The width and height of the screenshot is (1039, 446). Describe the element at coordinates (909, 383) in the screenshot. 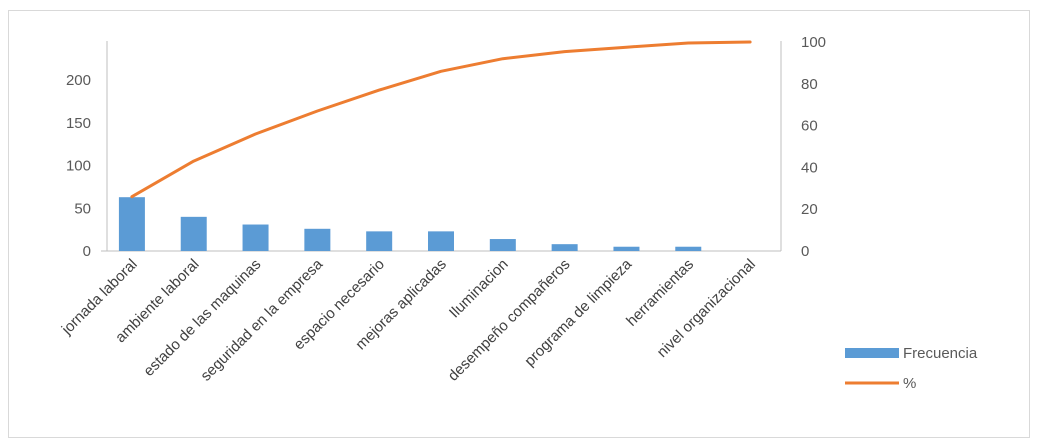

I see `legend-label-percent: %` at that location.